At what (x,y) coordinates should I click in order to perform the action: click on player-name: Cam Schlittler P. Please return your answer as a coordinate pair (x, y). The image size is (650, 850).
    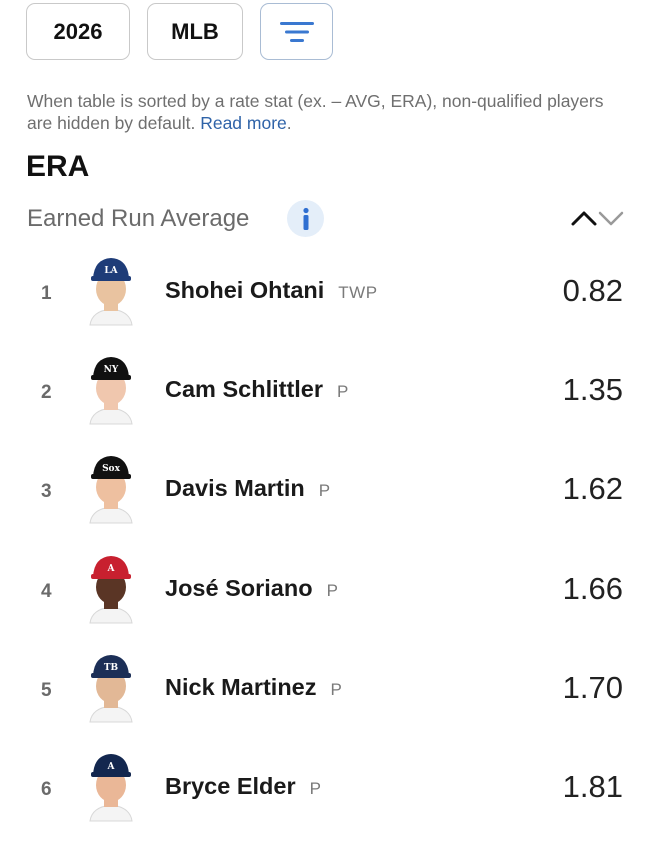
    Looking at the image, I should click on (257, 389).